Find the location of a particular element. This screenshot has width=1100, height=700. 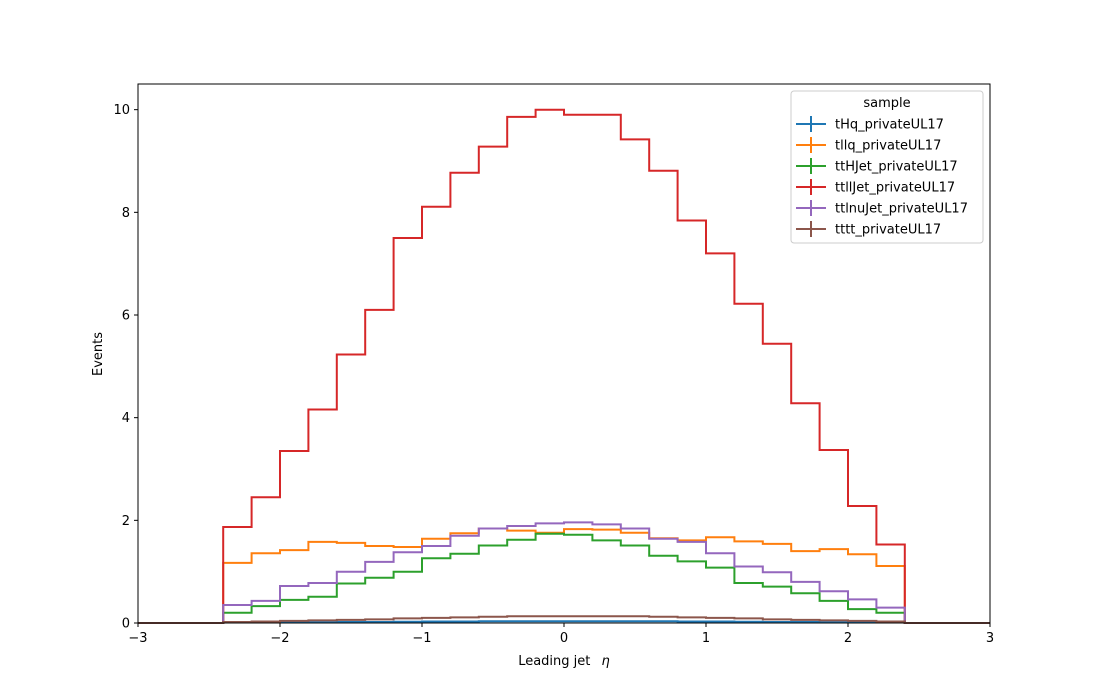

legend-label: ttllJet_privateUL17 is located at coordinates (895, 188).